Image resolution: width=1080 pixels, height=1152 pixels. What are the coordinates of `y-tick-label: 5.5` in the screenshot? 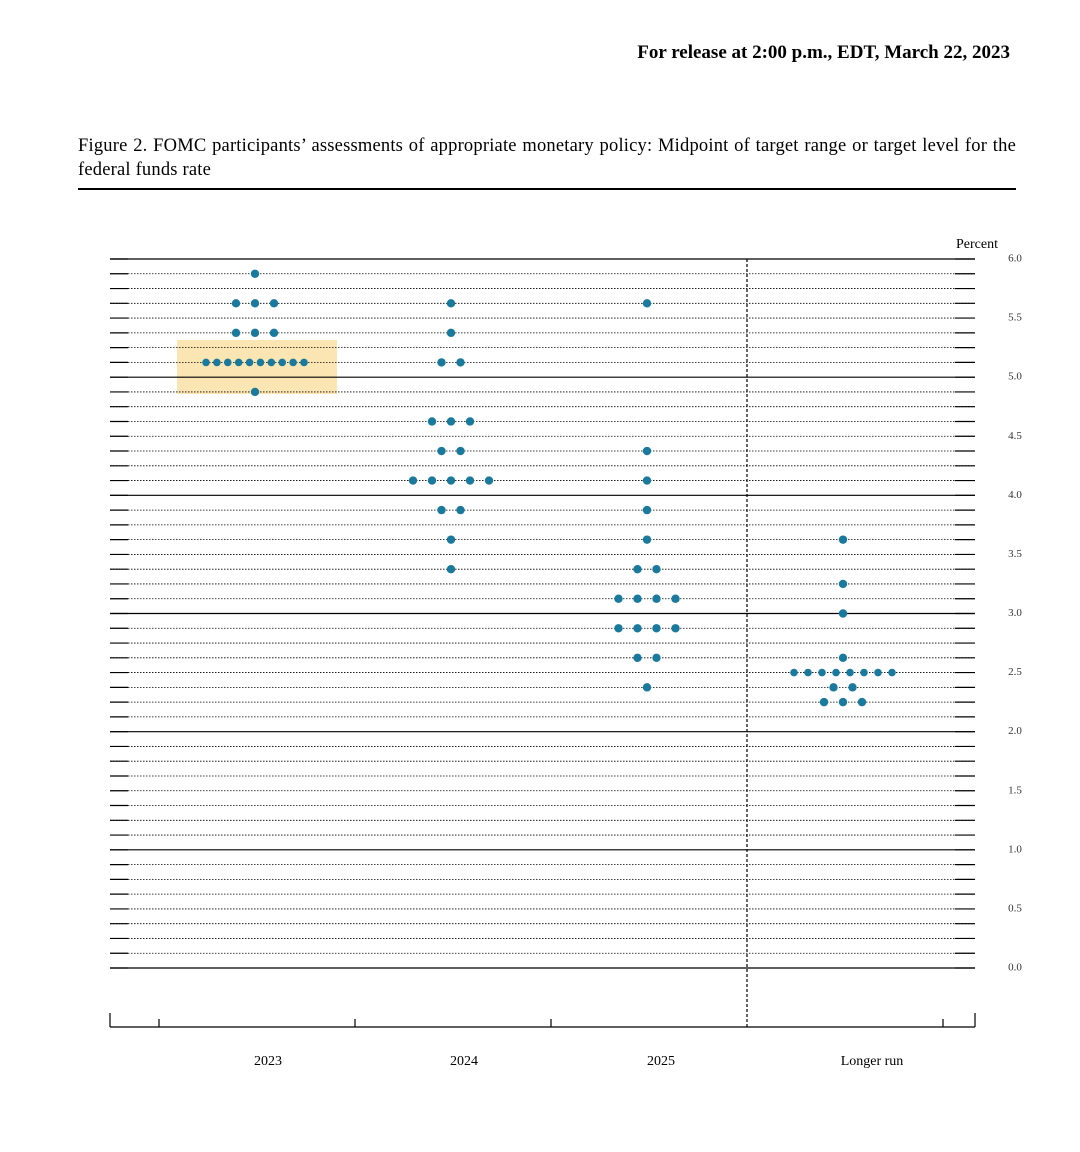 It's located at (1015, 318).